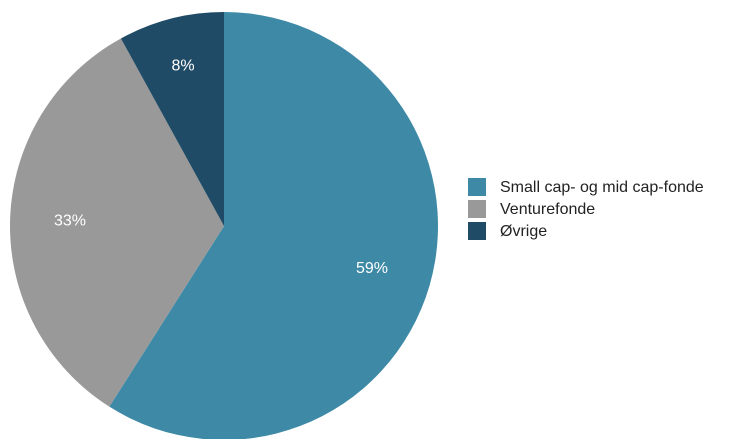 The height and width of the screenshot is (439, 755). What do you see at coordinates (172, 119) in the screenshot?
I see `pie-slice-vrige` at bounding box center [172, 119].